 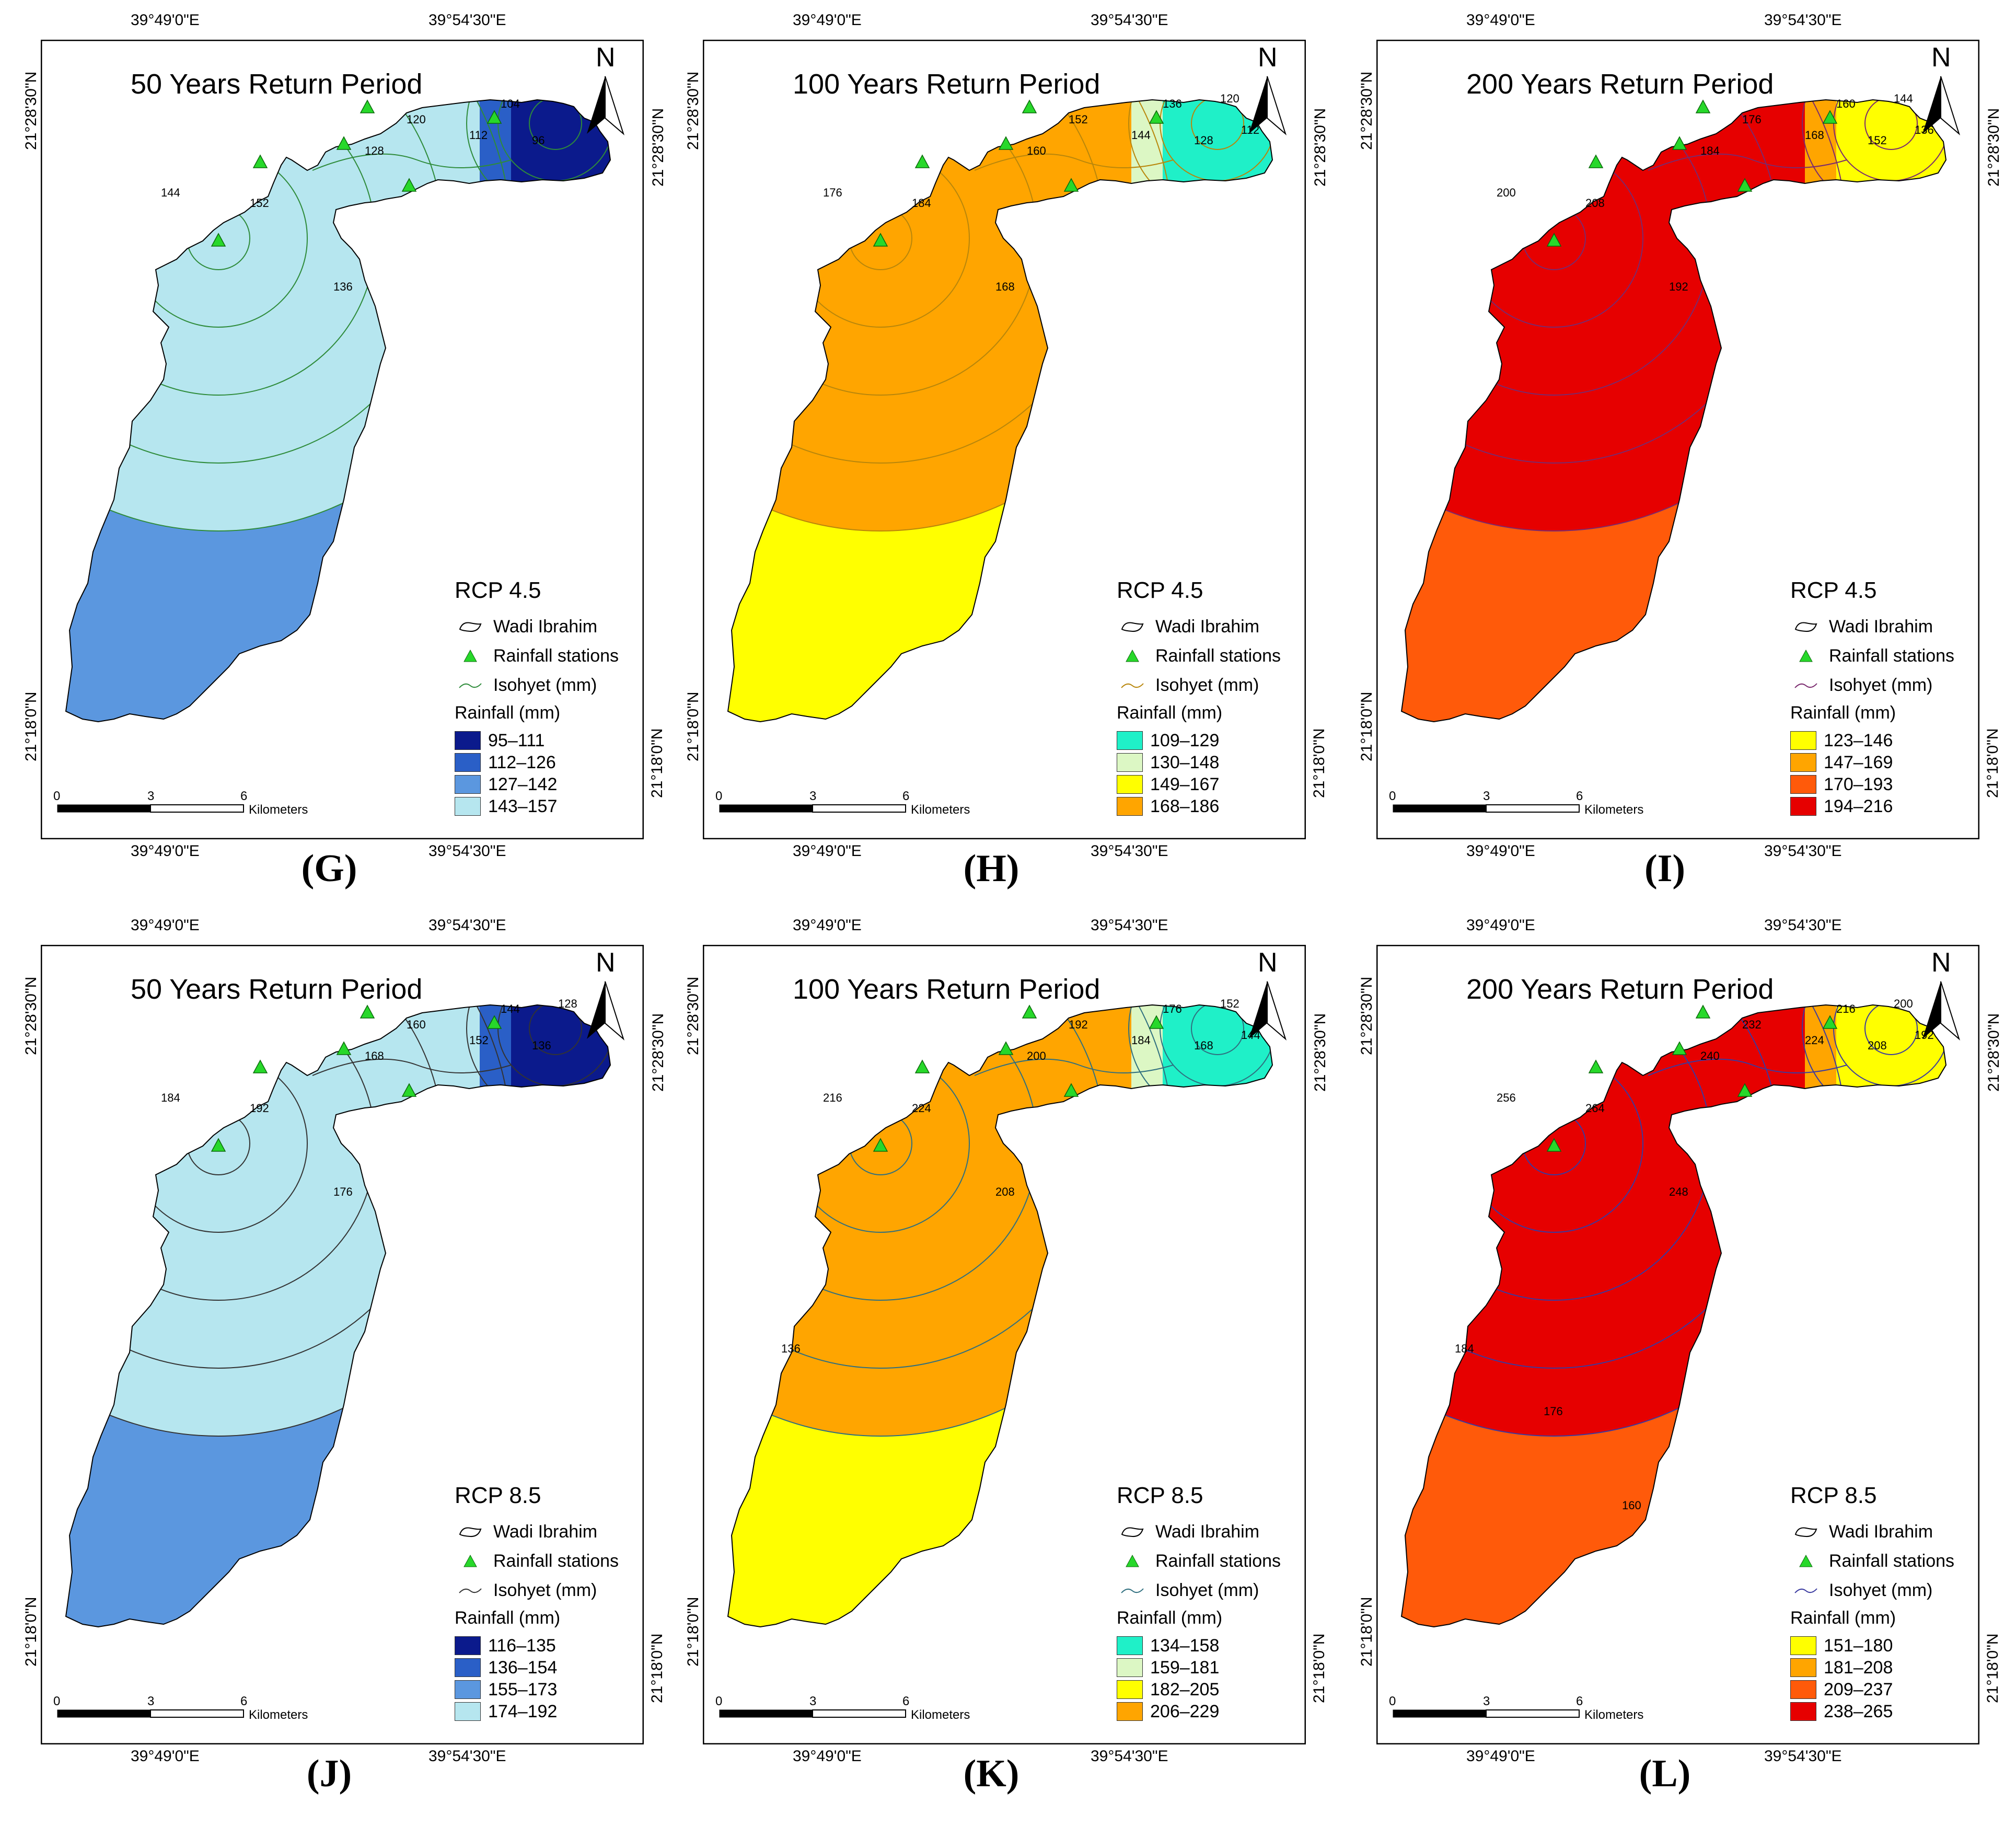 What do you see at coordinates (523, 1689) in the screenshot?
I see `legend-class-label: 155–173` at bounding box center [523, 1689].